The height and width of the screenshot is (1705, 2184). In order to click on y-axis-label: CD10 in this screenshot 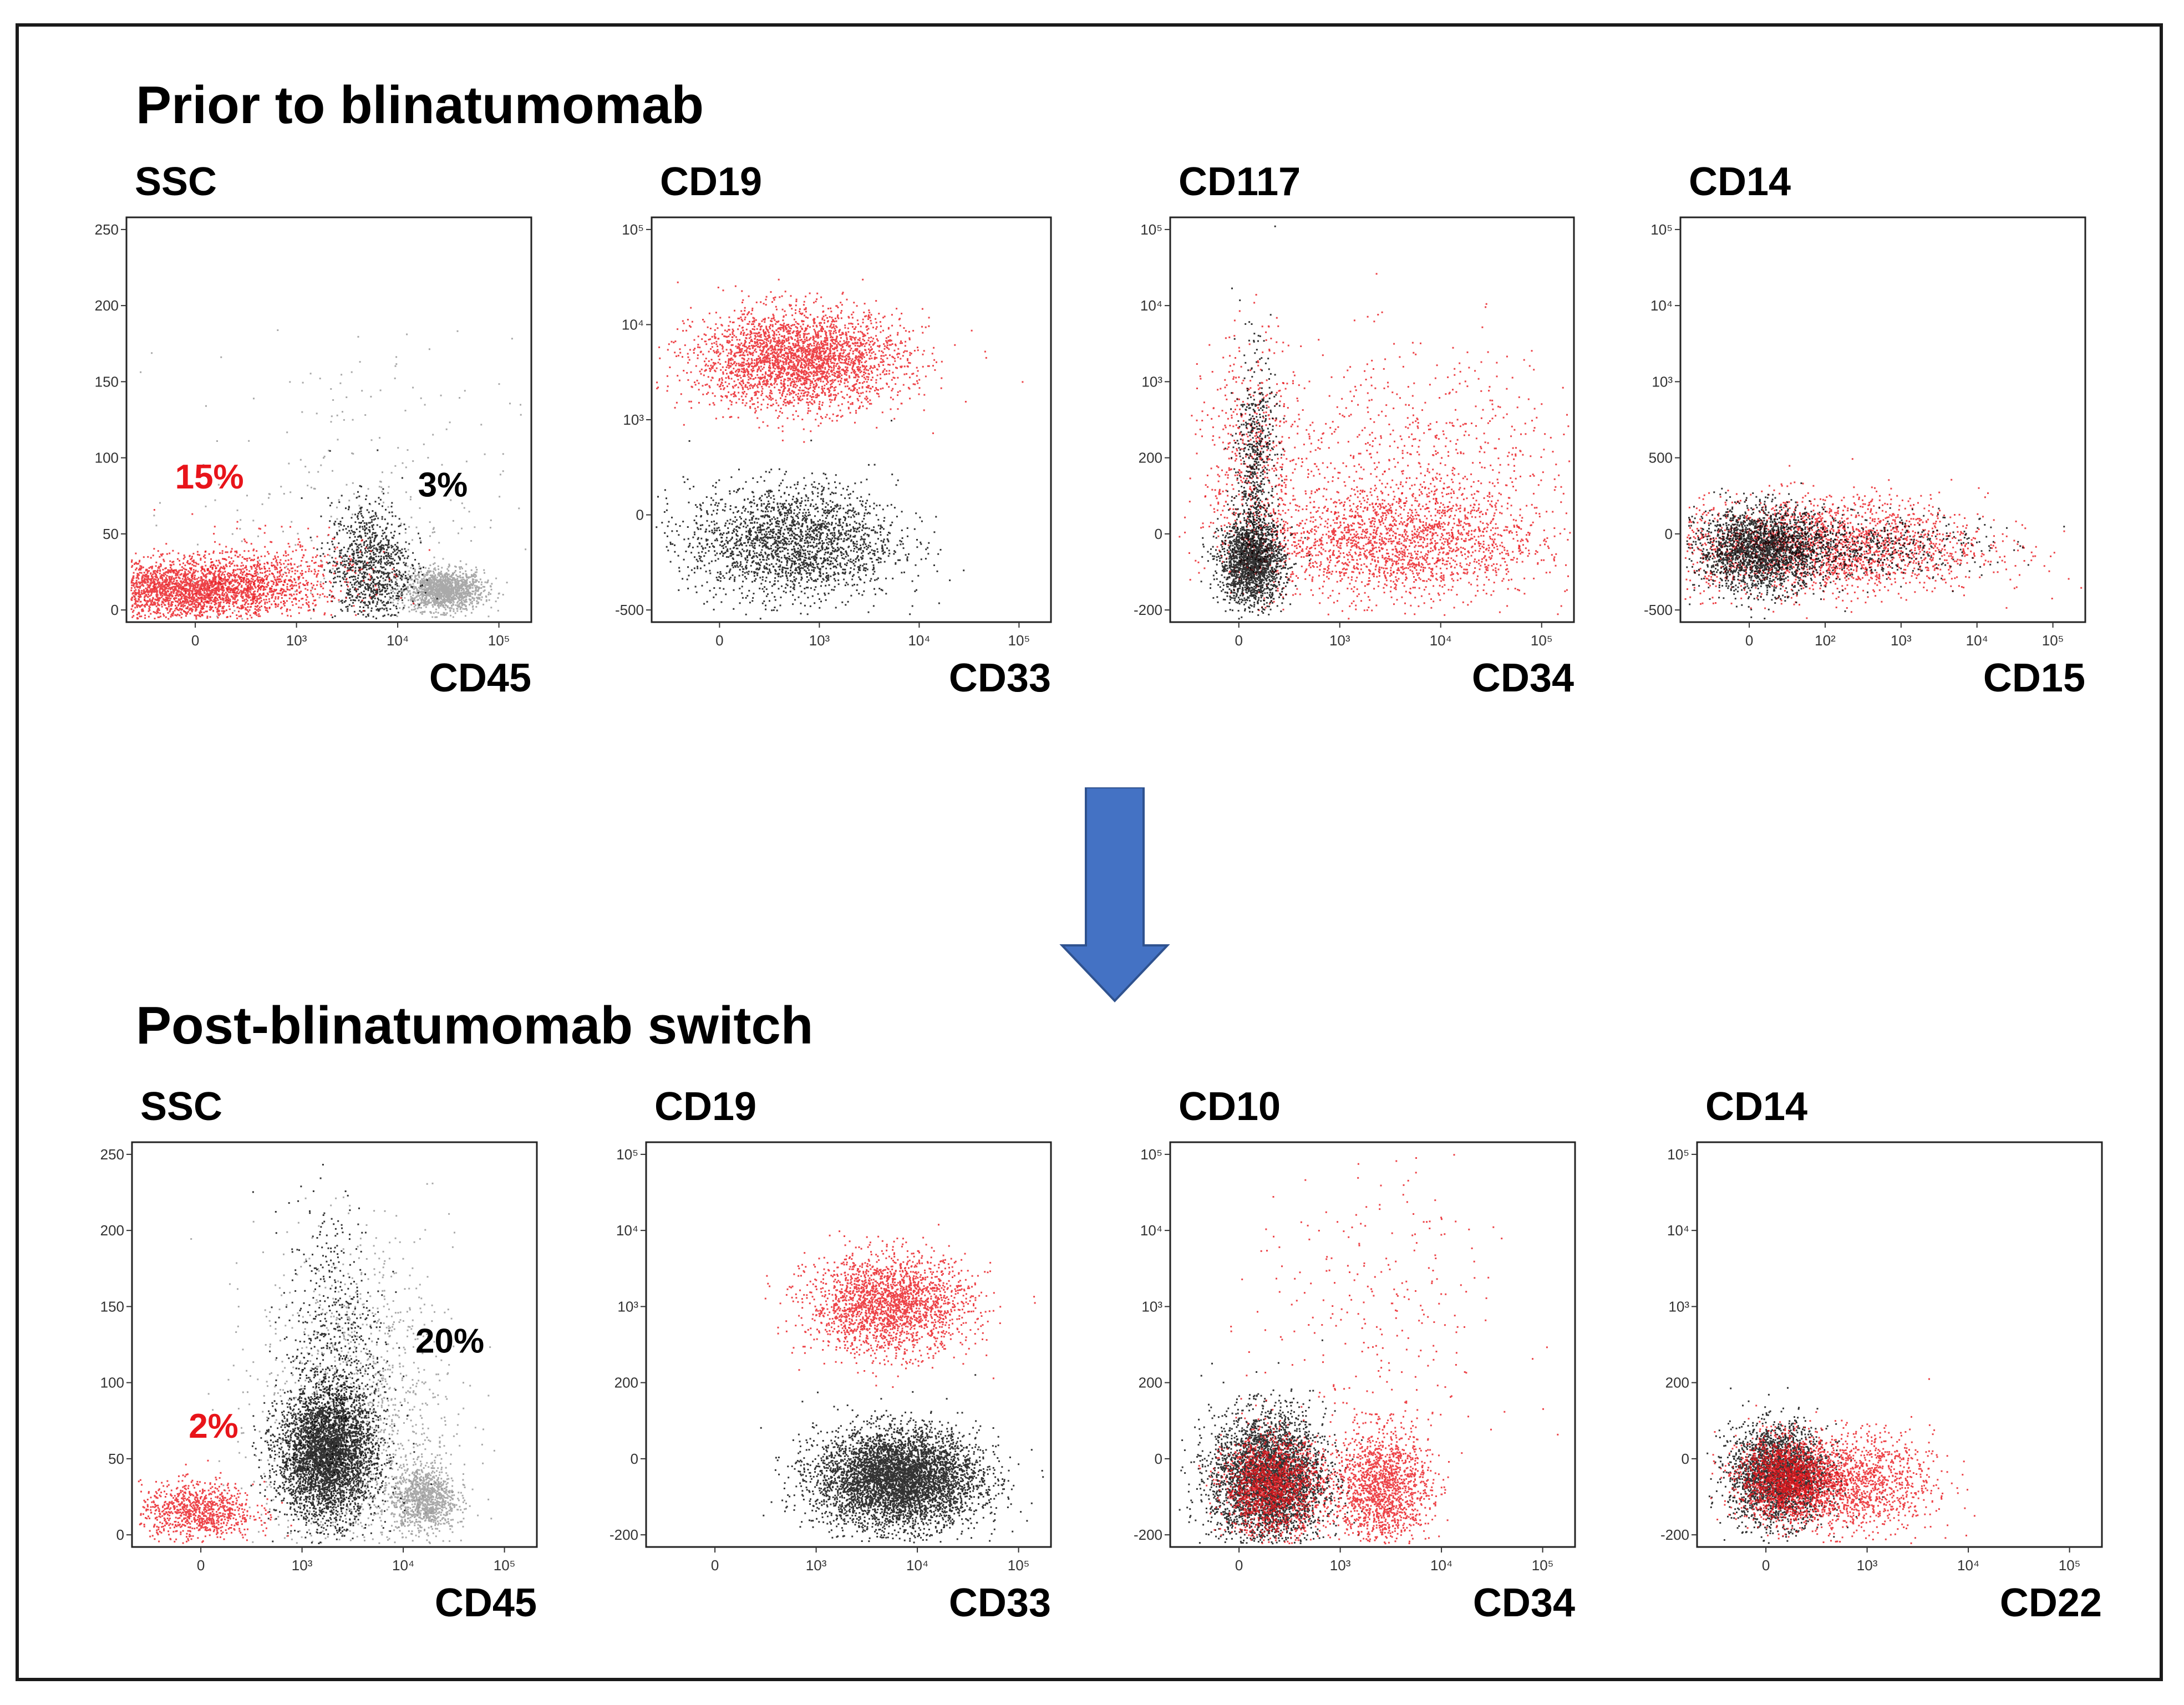, I will do `click(1230, 1107)`.